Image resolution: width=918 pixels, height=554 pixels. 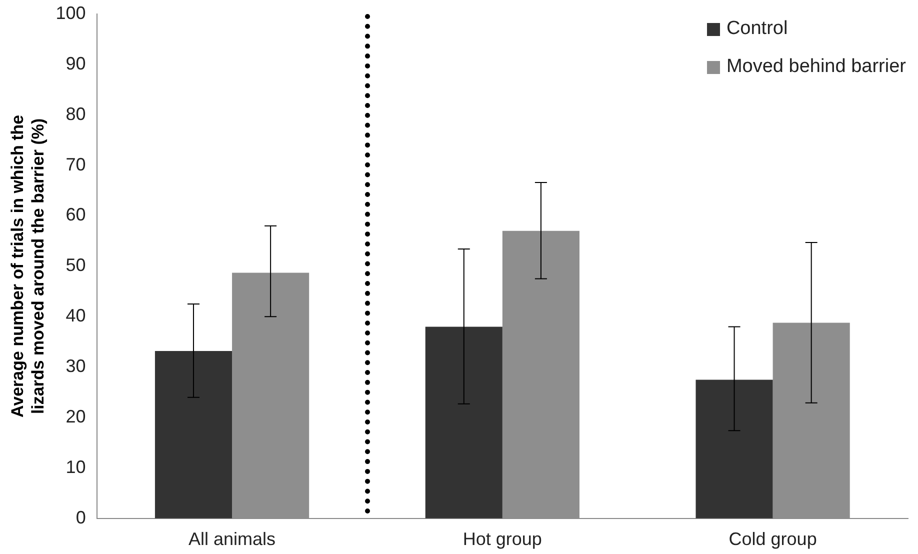 What do you see at coordinates (502, 539) in the screenshot?
I see `x-tick-label: Hot group` at bounding box center [502, 539].